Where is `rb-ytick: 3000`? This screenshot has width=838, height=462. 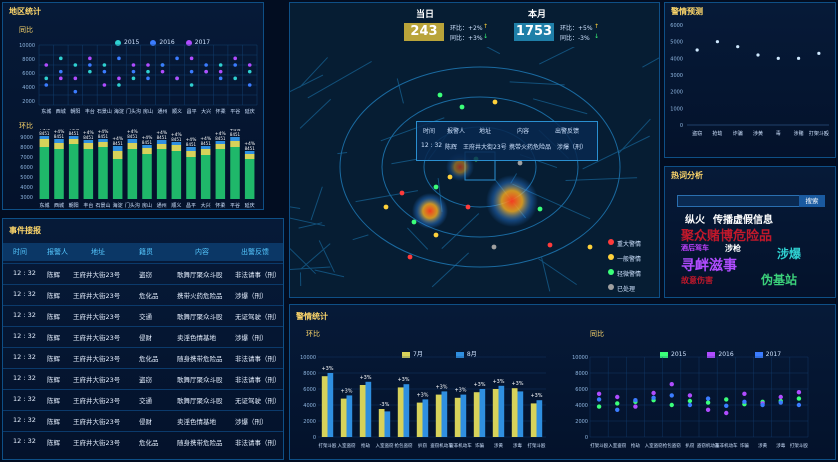 rb-ytick: 3000 is located at coordinates (26, 198).